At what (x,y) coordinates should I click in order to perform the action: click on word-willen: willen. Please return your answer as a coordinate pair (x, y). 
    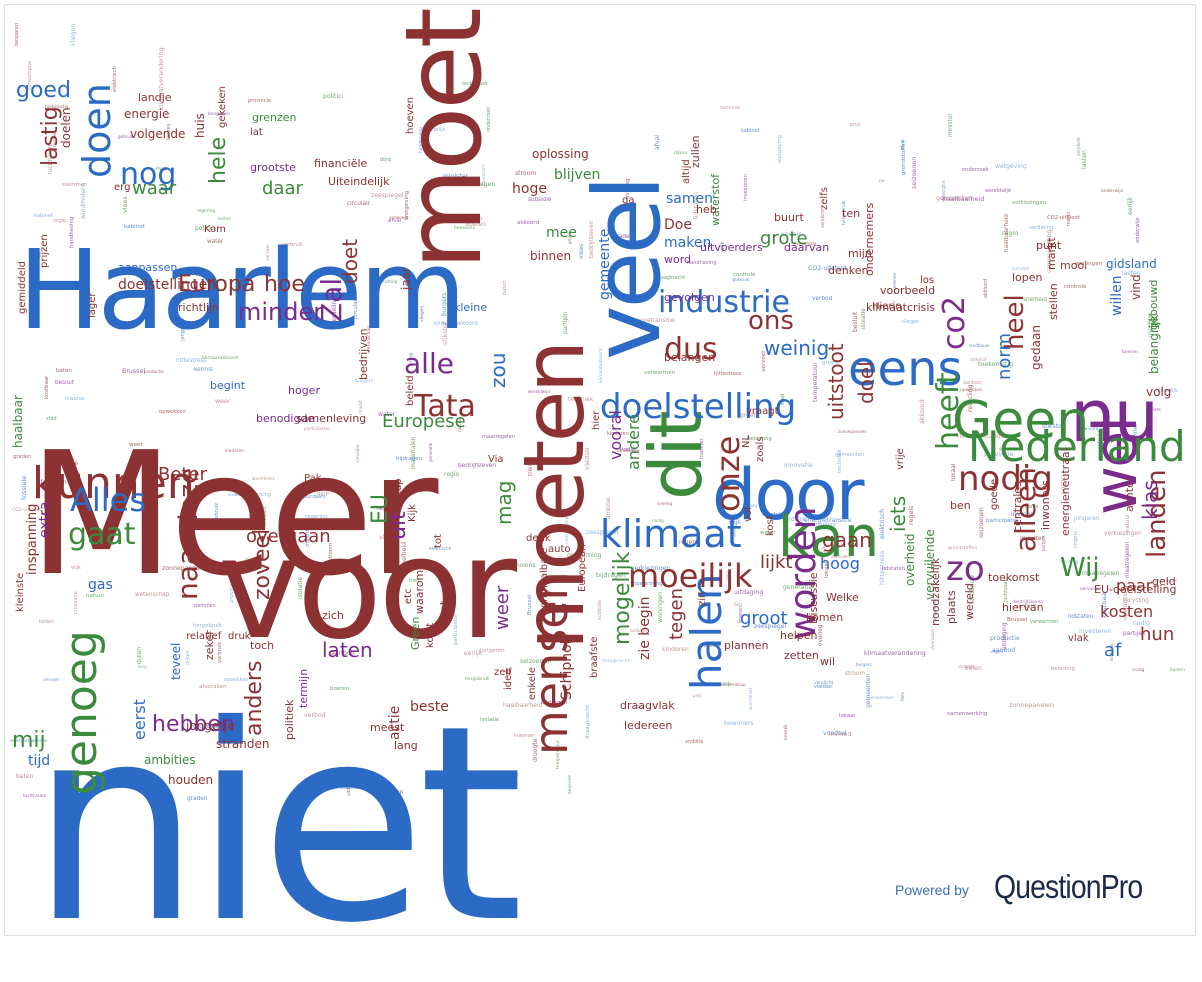
    Looking at the image, I should click on (1117, 295).